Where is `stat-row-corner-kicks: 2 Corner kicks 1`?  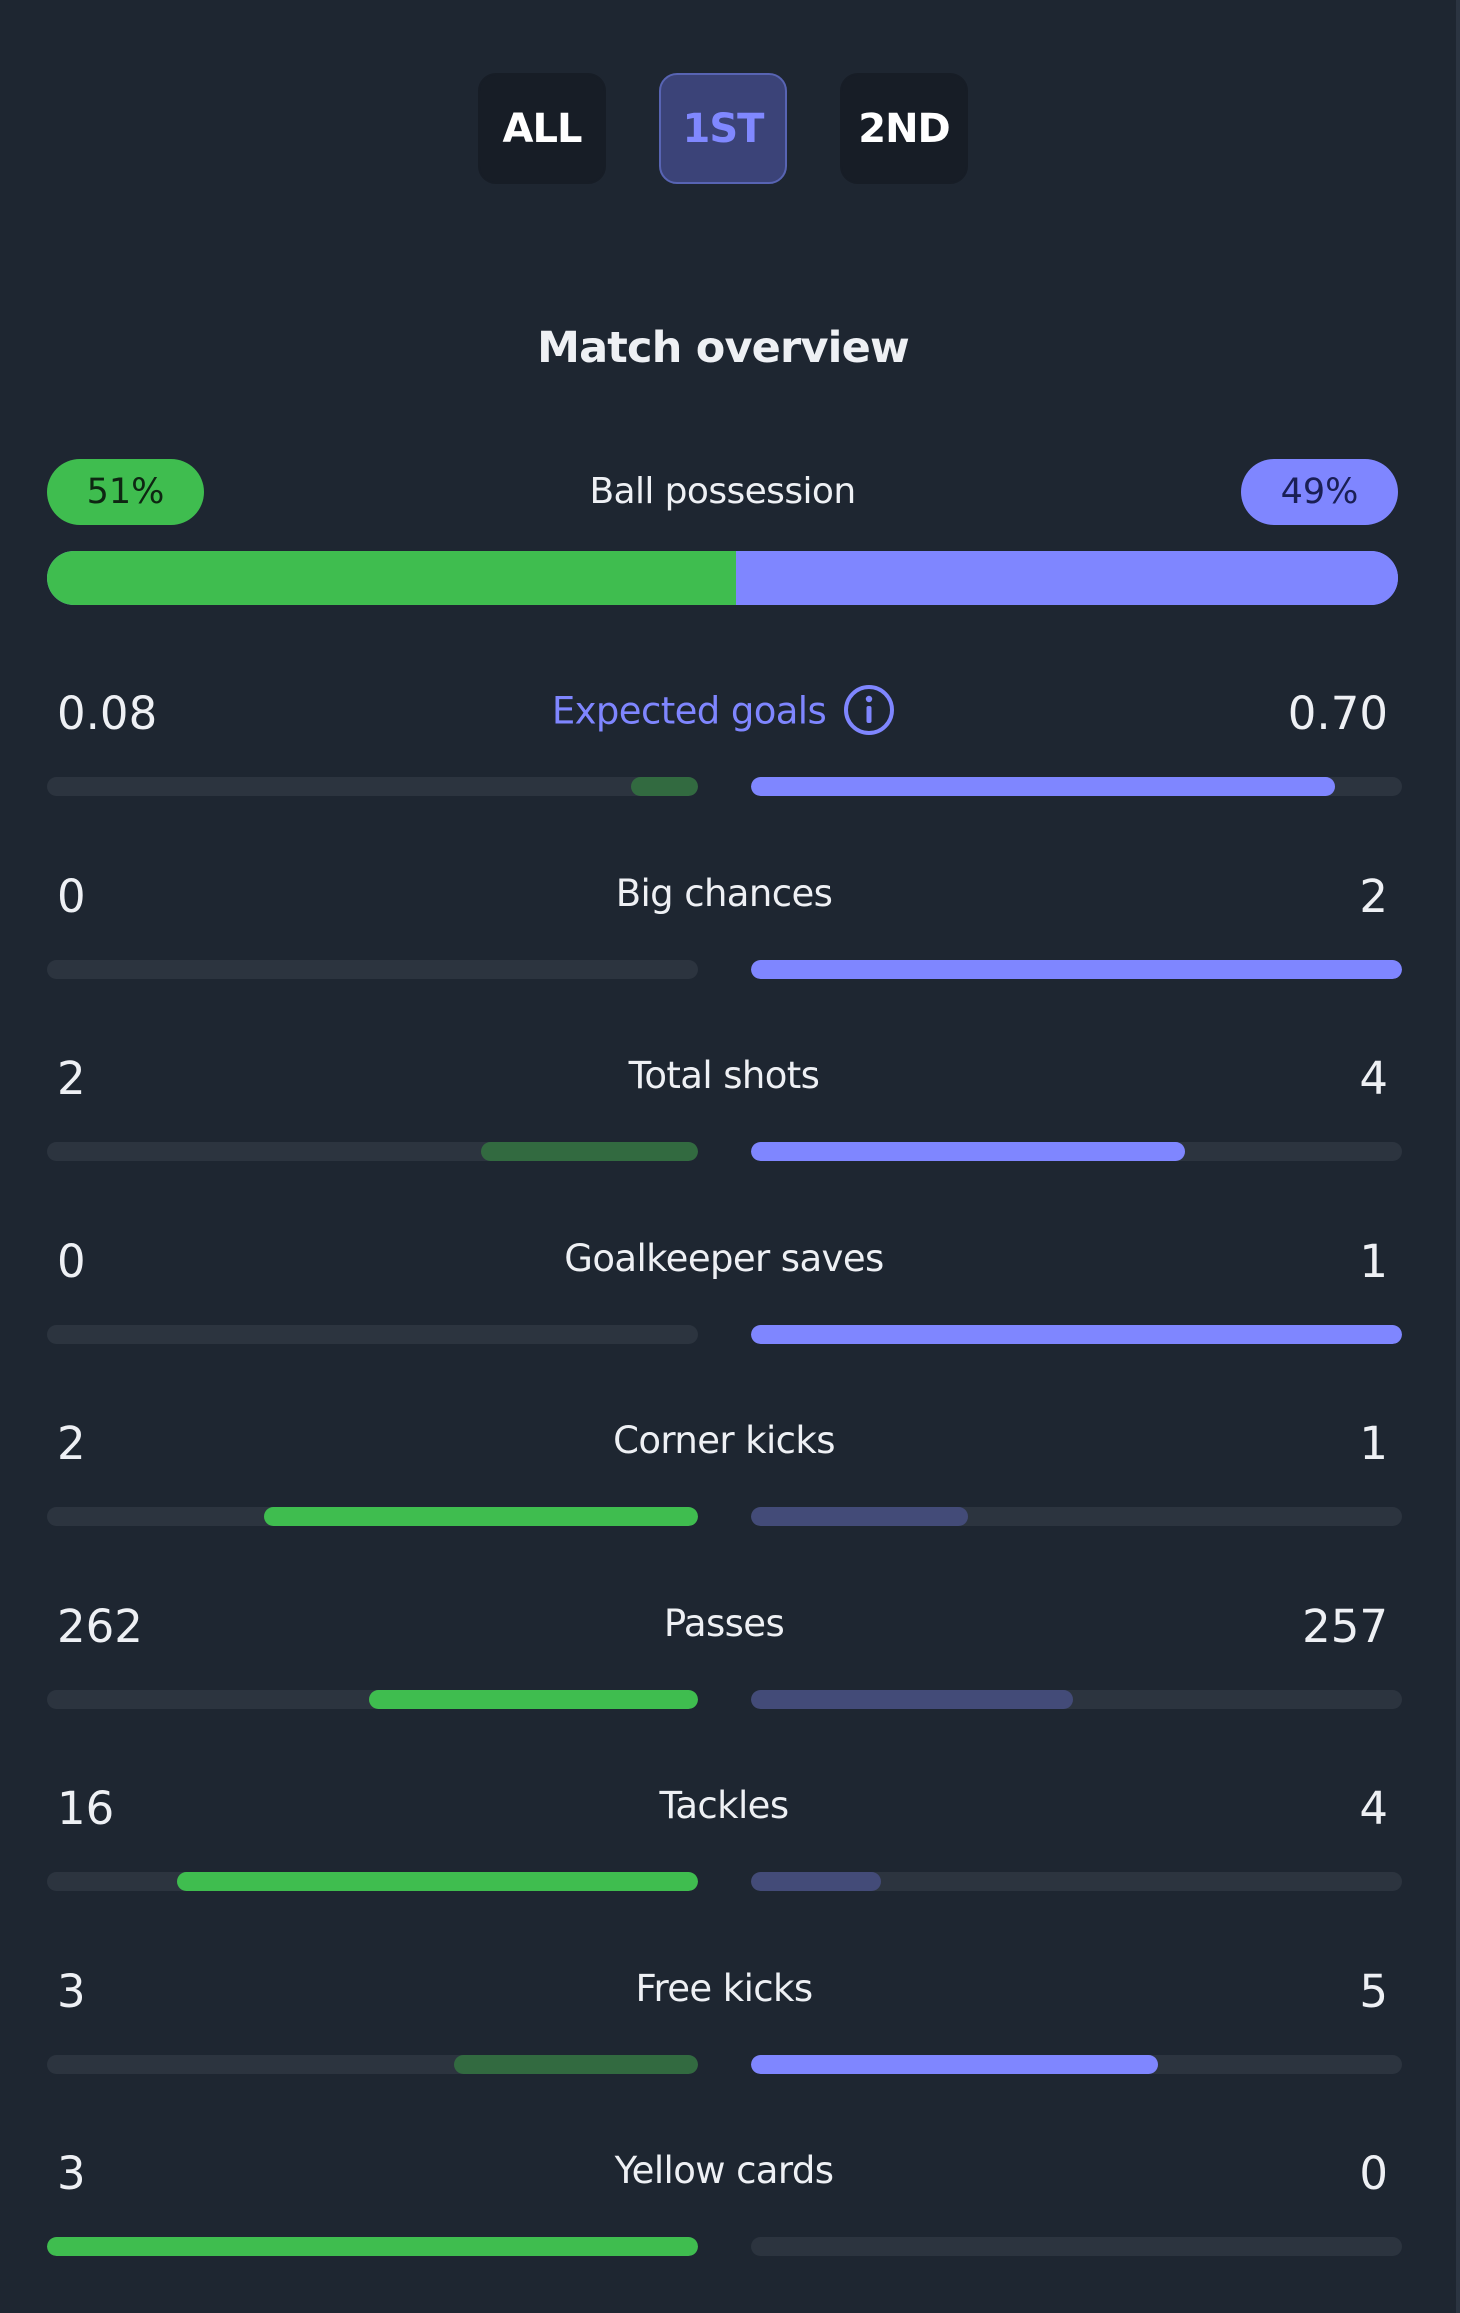 stat-row-corner-kicks: 2 Corner kicks 1 is located at coordinates (724, 1504).